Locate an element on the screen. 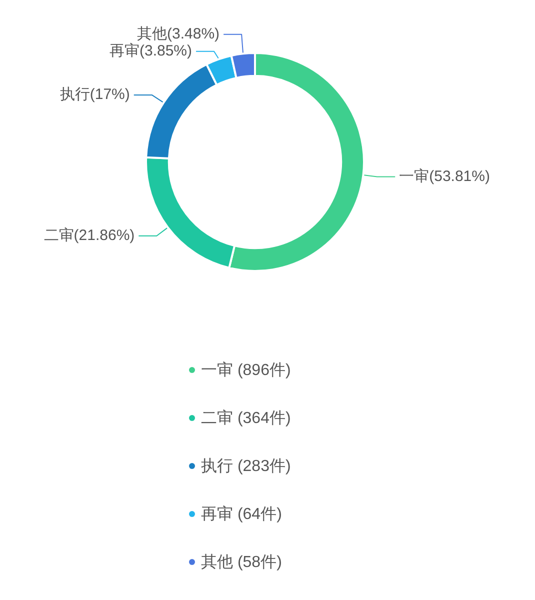 The height and width of the screenshot is (600, 535). legend-label: 其他 (58件) is located at coordinates (241, 562).